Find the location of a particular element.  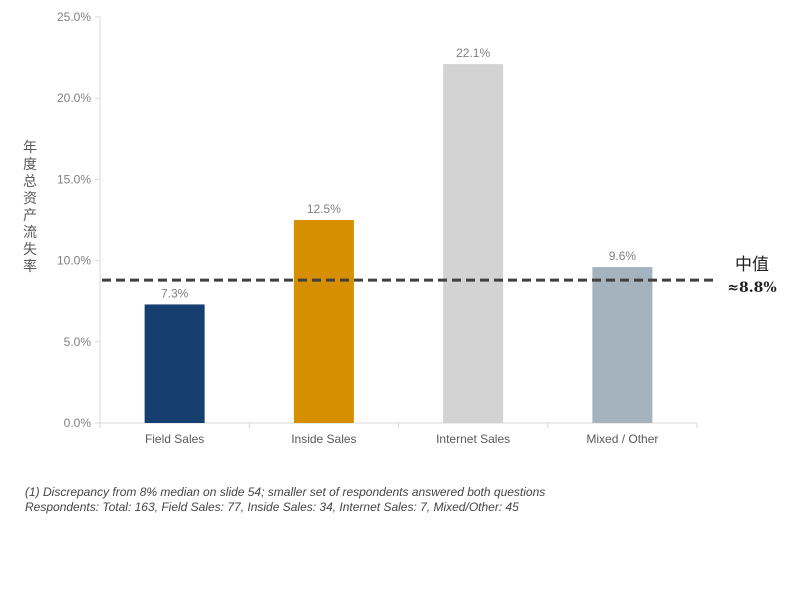

data-label: 22.1% is located at coordinates (473, 53).